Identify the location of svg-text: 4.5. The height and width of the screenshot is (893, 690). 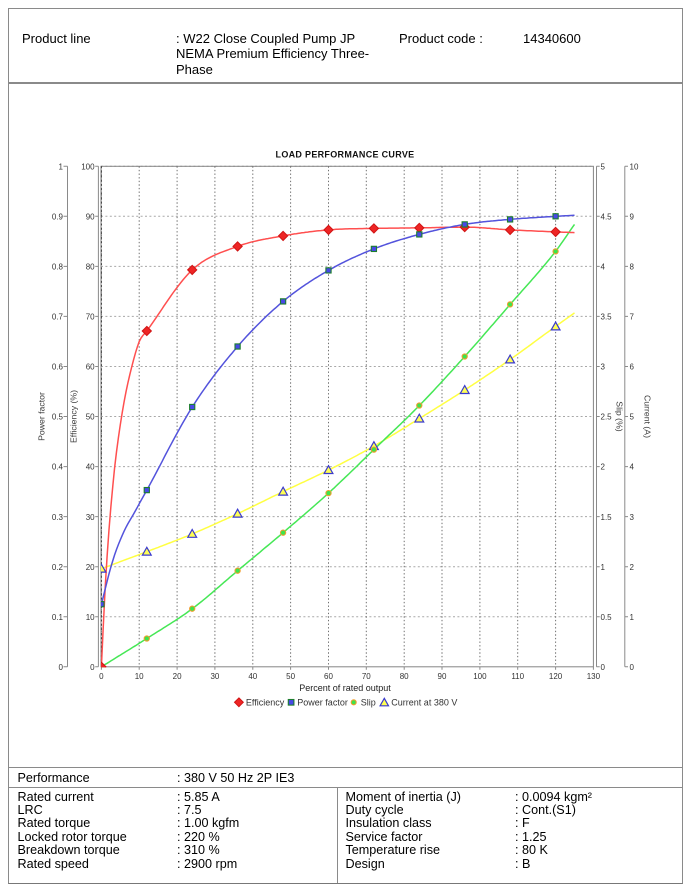
(607, 216).